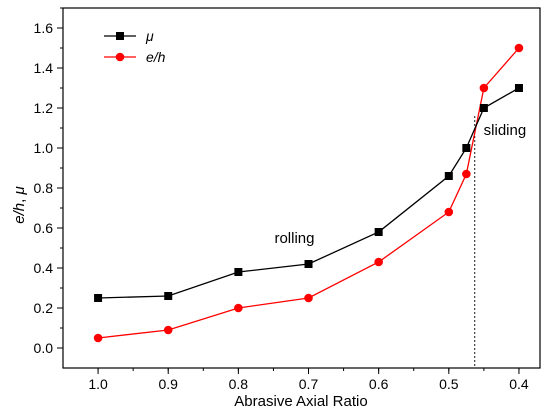 This screenshot has width=550, height=413. What do you see at coordinates (98, 384) in the screenshot?
I see `x-tick-label: 1.0` at bounding box center [98, 384].